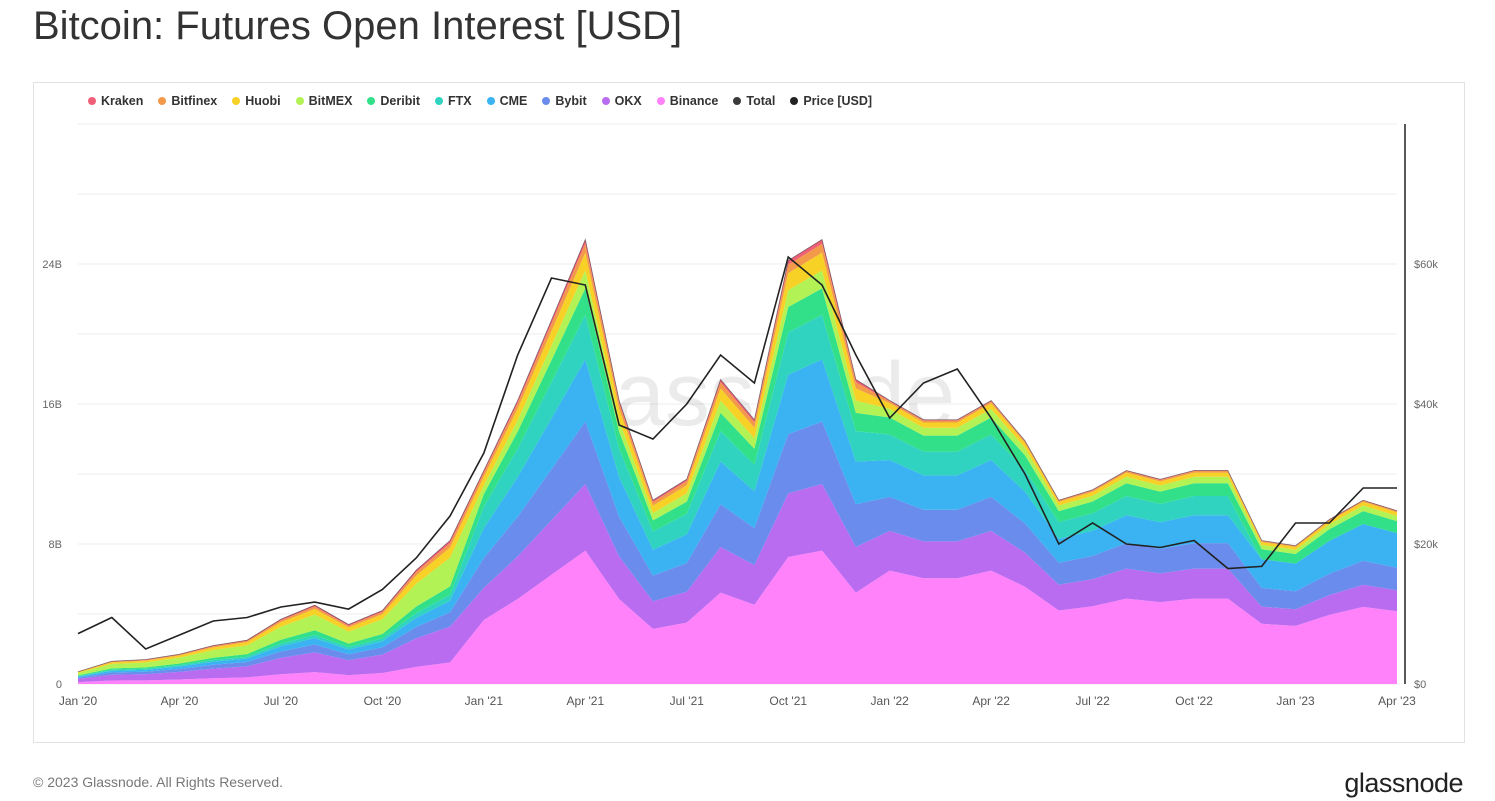 This screenshot has height=801, width=1495. Describe the element at coordinates (358, 26) in the screenshot. I see `page-title: Bitcoin: Futures Open Interest [USD]` at that location.